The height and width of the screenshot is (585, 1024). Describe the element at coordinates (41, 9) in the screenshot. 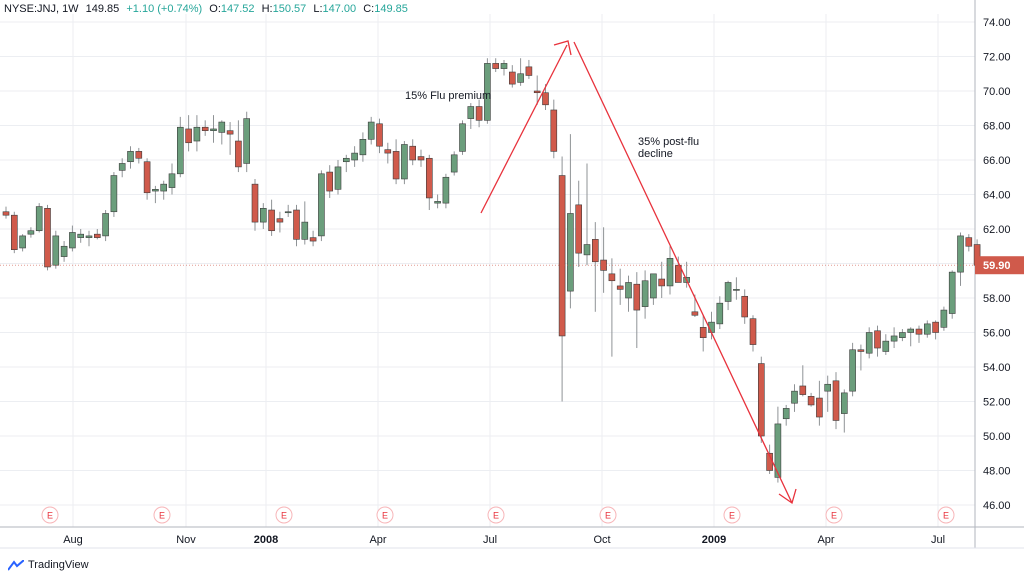

I see `symbol-label: NYSE:JNJ, 1W` at that location.